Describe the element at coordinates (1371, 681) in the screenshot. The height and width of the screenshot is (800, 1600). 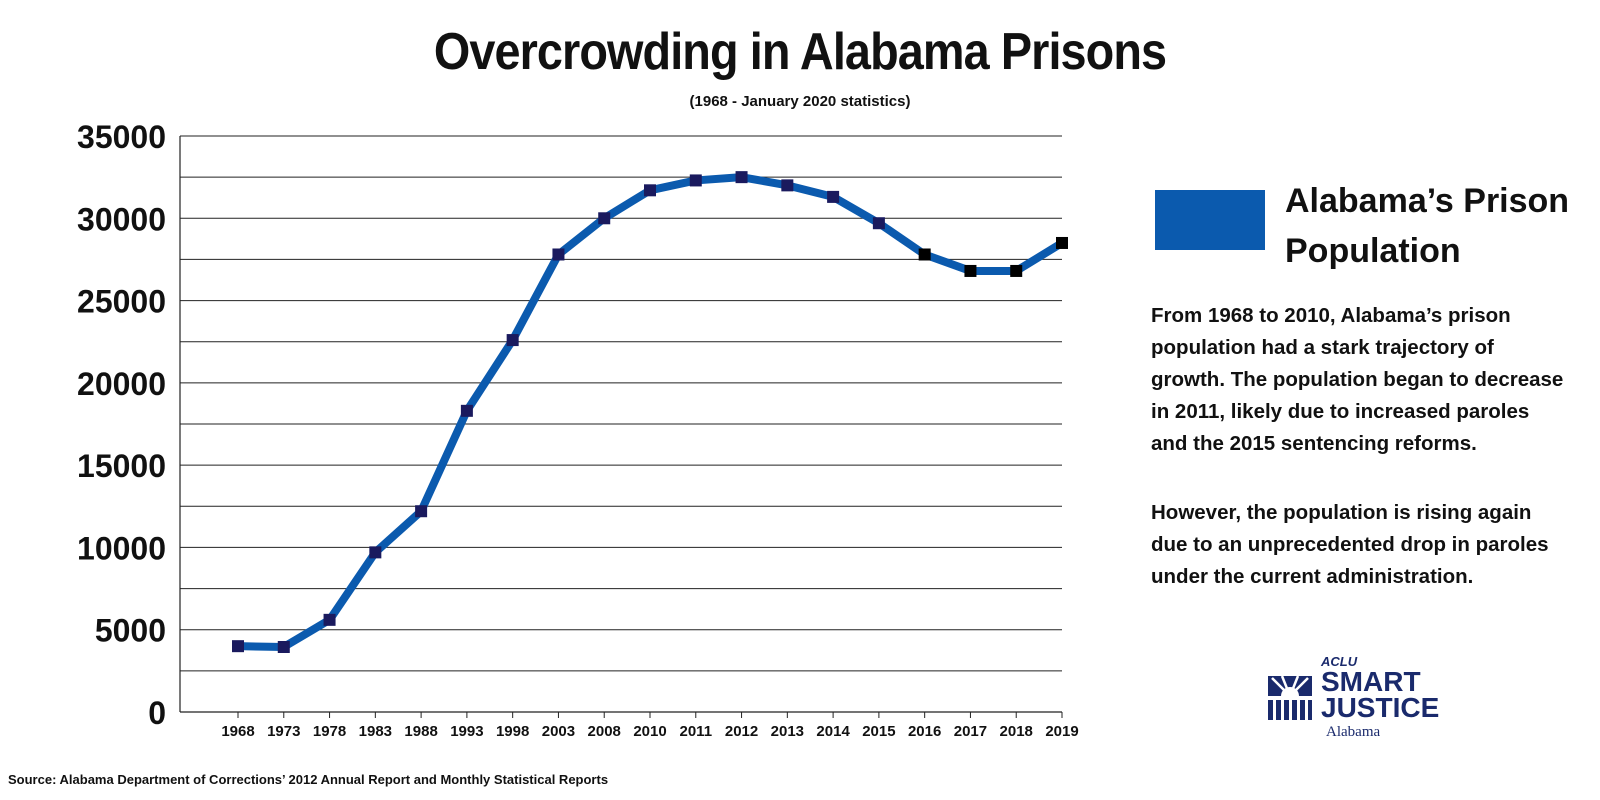
I see `logo-line-1: SMART` at that location.